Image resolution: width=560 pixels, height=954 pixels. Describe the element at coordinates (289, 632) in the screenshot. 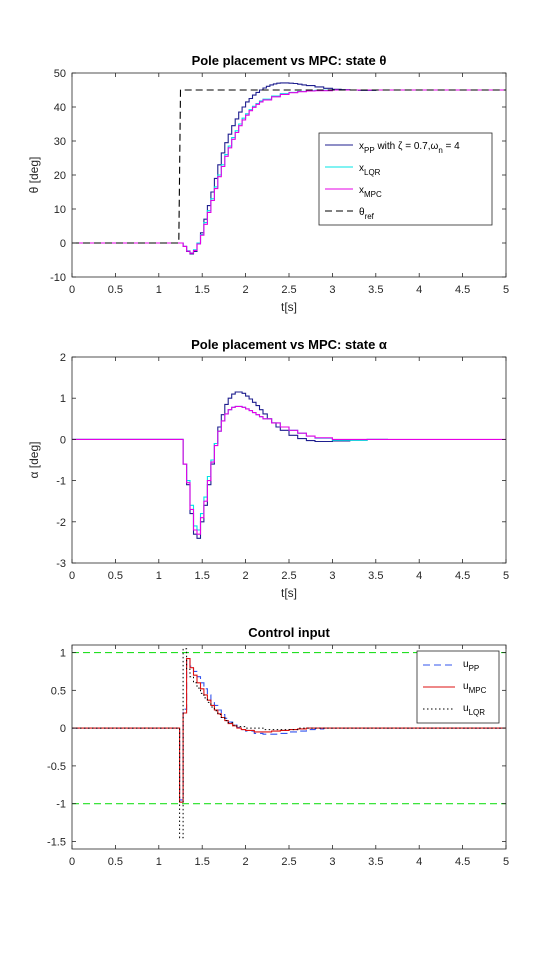

I see `chart-title: Control input` at that location.